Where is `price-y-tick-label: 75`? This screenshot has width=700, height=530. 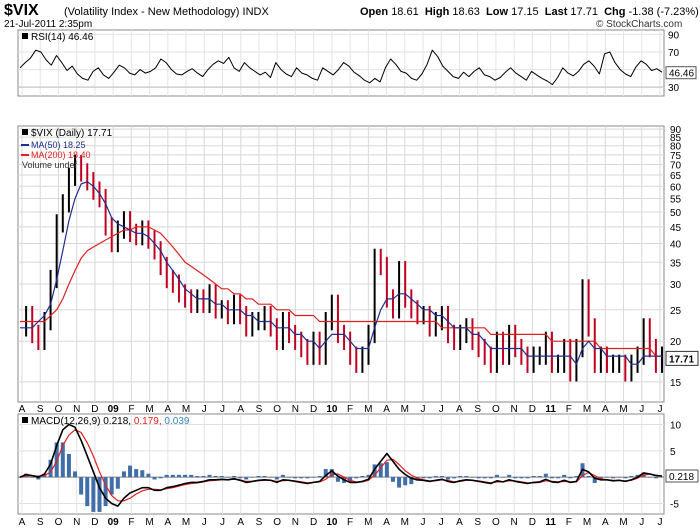 price-y-tick-label: 75 is located at coordinates (676, 156).